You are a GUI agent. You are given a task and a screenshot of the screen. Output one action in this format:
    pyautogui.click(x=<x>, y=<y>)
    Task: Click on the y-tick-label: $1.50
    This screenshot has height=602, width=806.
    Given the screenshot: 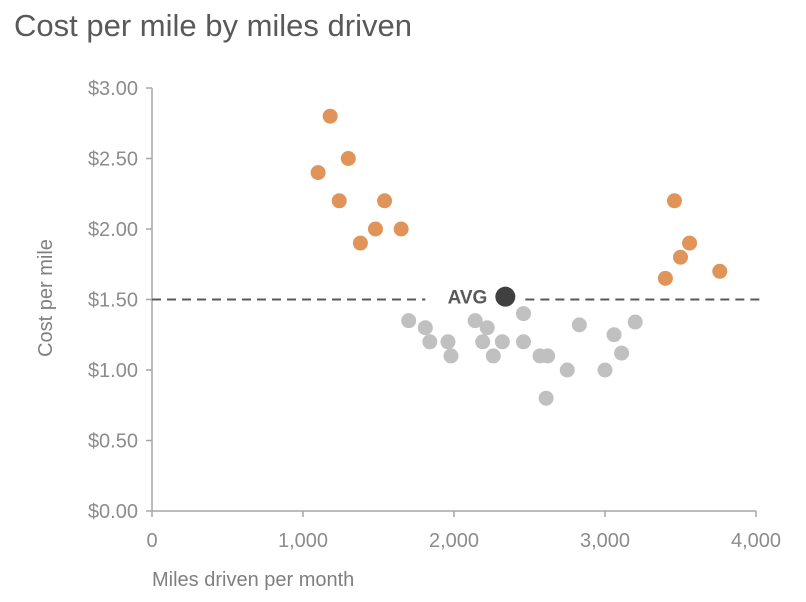 What is the action you would take?
    pyautogui.click(x=113, y=301)
    